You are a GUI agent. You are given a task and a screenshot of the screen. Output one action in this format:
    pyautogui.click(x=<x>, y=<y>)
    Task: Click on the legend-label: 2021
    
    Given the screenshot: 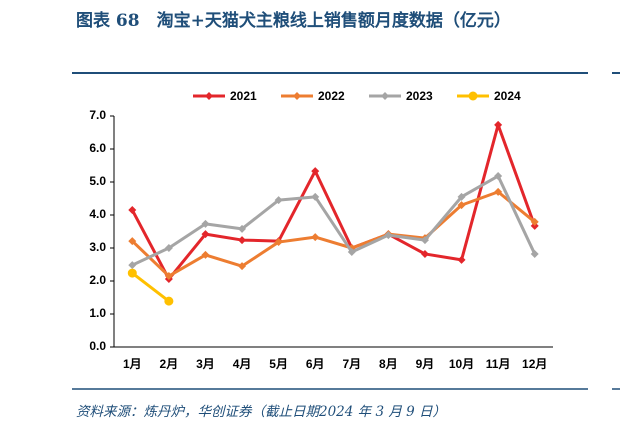 What is the action you would take?
    pyautogui.click(x=243, y=96)
    